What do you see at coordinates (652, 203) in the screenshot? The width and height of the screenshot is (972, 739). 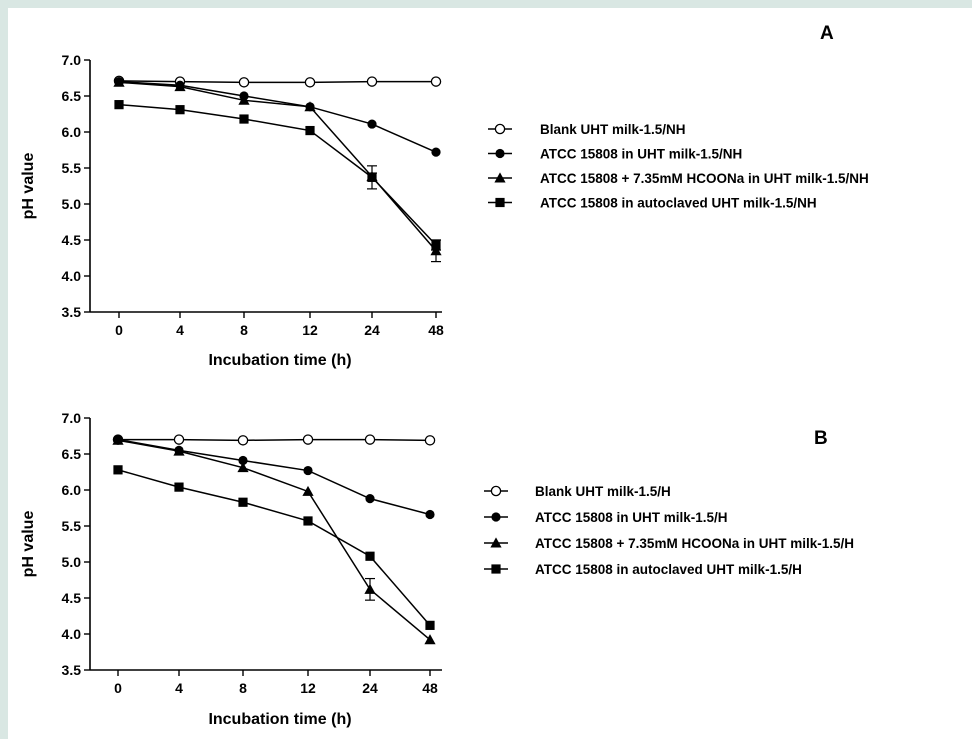 I see `legend-entry: ATCC 15808 in autoclaved UHT milk-1.5/NH` at bounding box center [652, 203].